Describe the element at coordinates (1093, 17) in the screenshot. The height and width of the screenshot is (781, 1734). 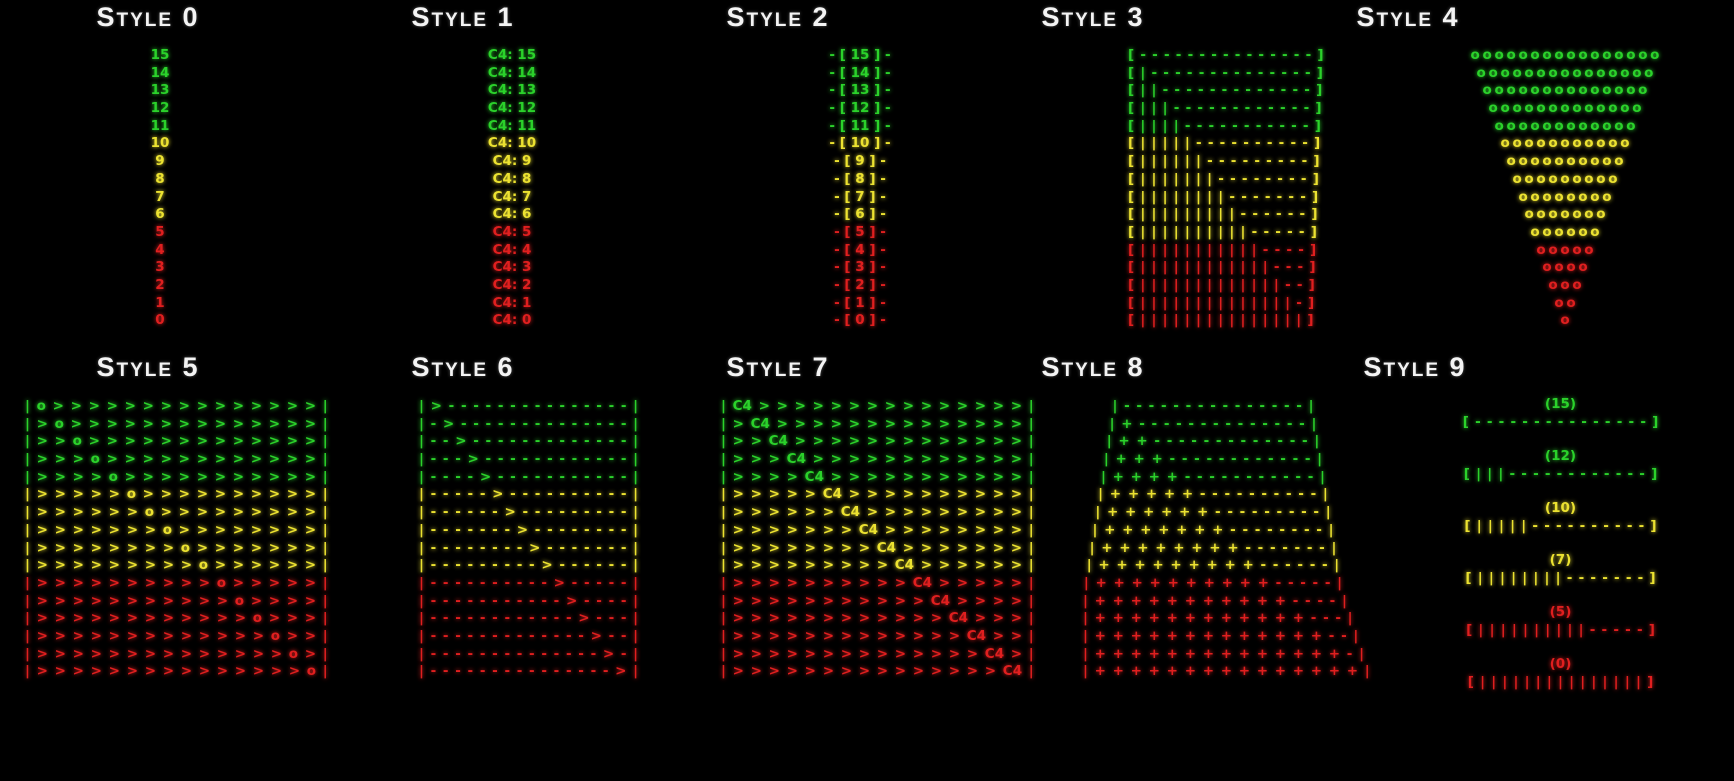
I see `style-3-title: Style 3` at that location.